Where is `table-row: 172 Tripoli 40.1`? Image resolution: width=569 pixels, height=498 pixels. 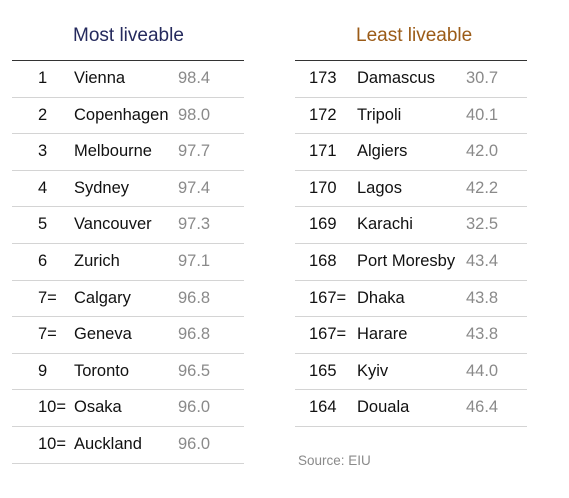
table-row: 172 Tripoli 40.1 is located at coordinates (411, 116).